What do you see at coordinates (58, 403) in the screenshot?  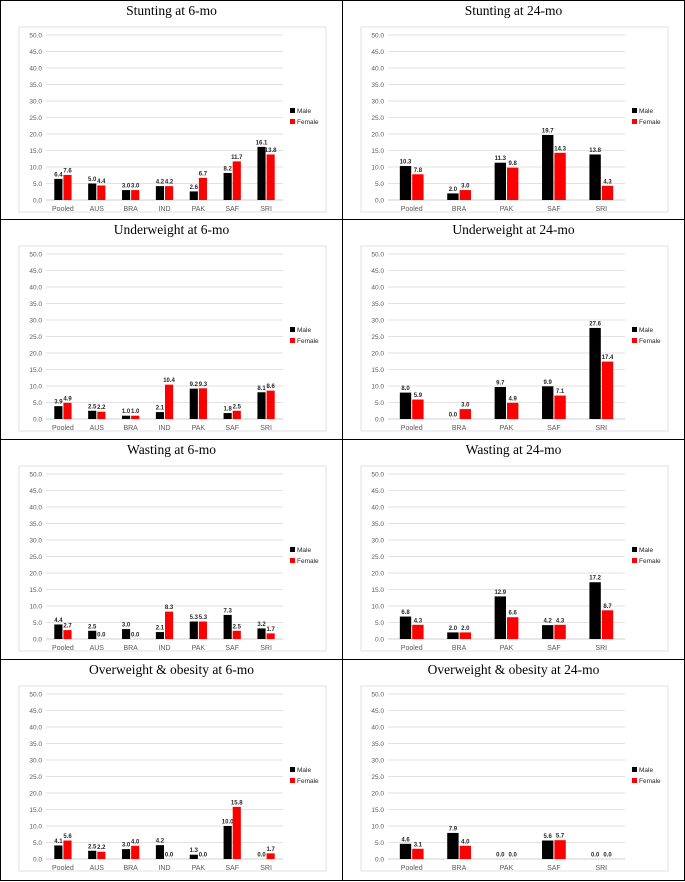 I see `data-label: 3.9` at bounding box center [58, 403].